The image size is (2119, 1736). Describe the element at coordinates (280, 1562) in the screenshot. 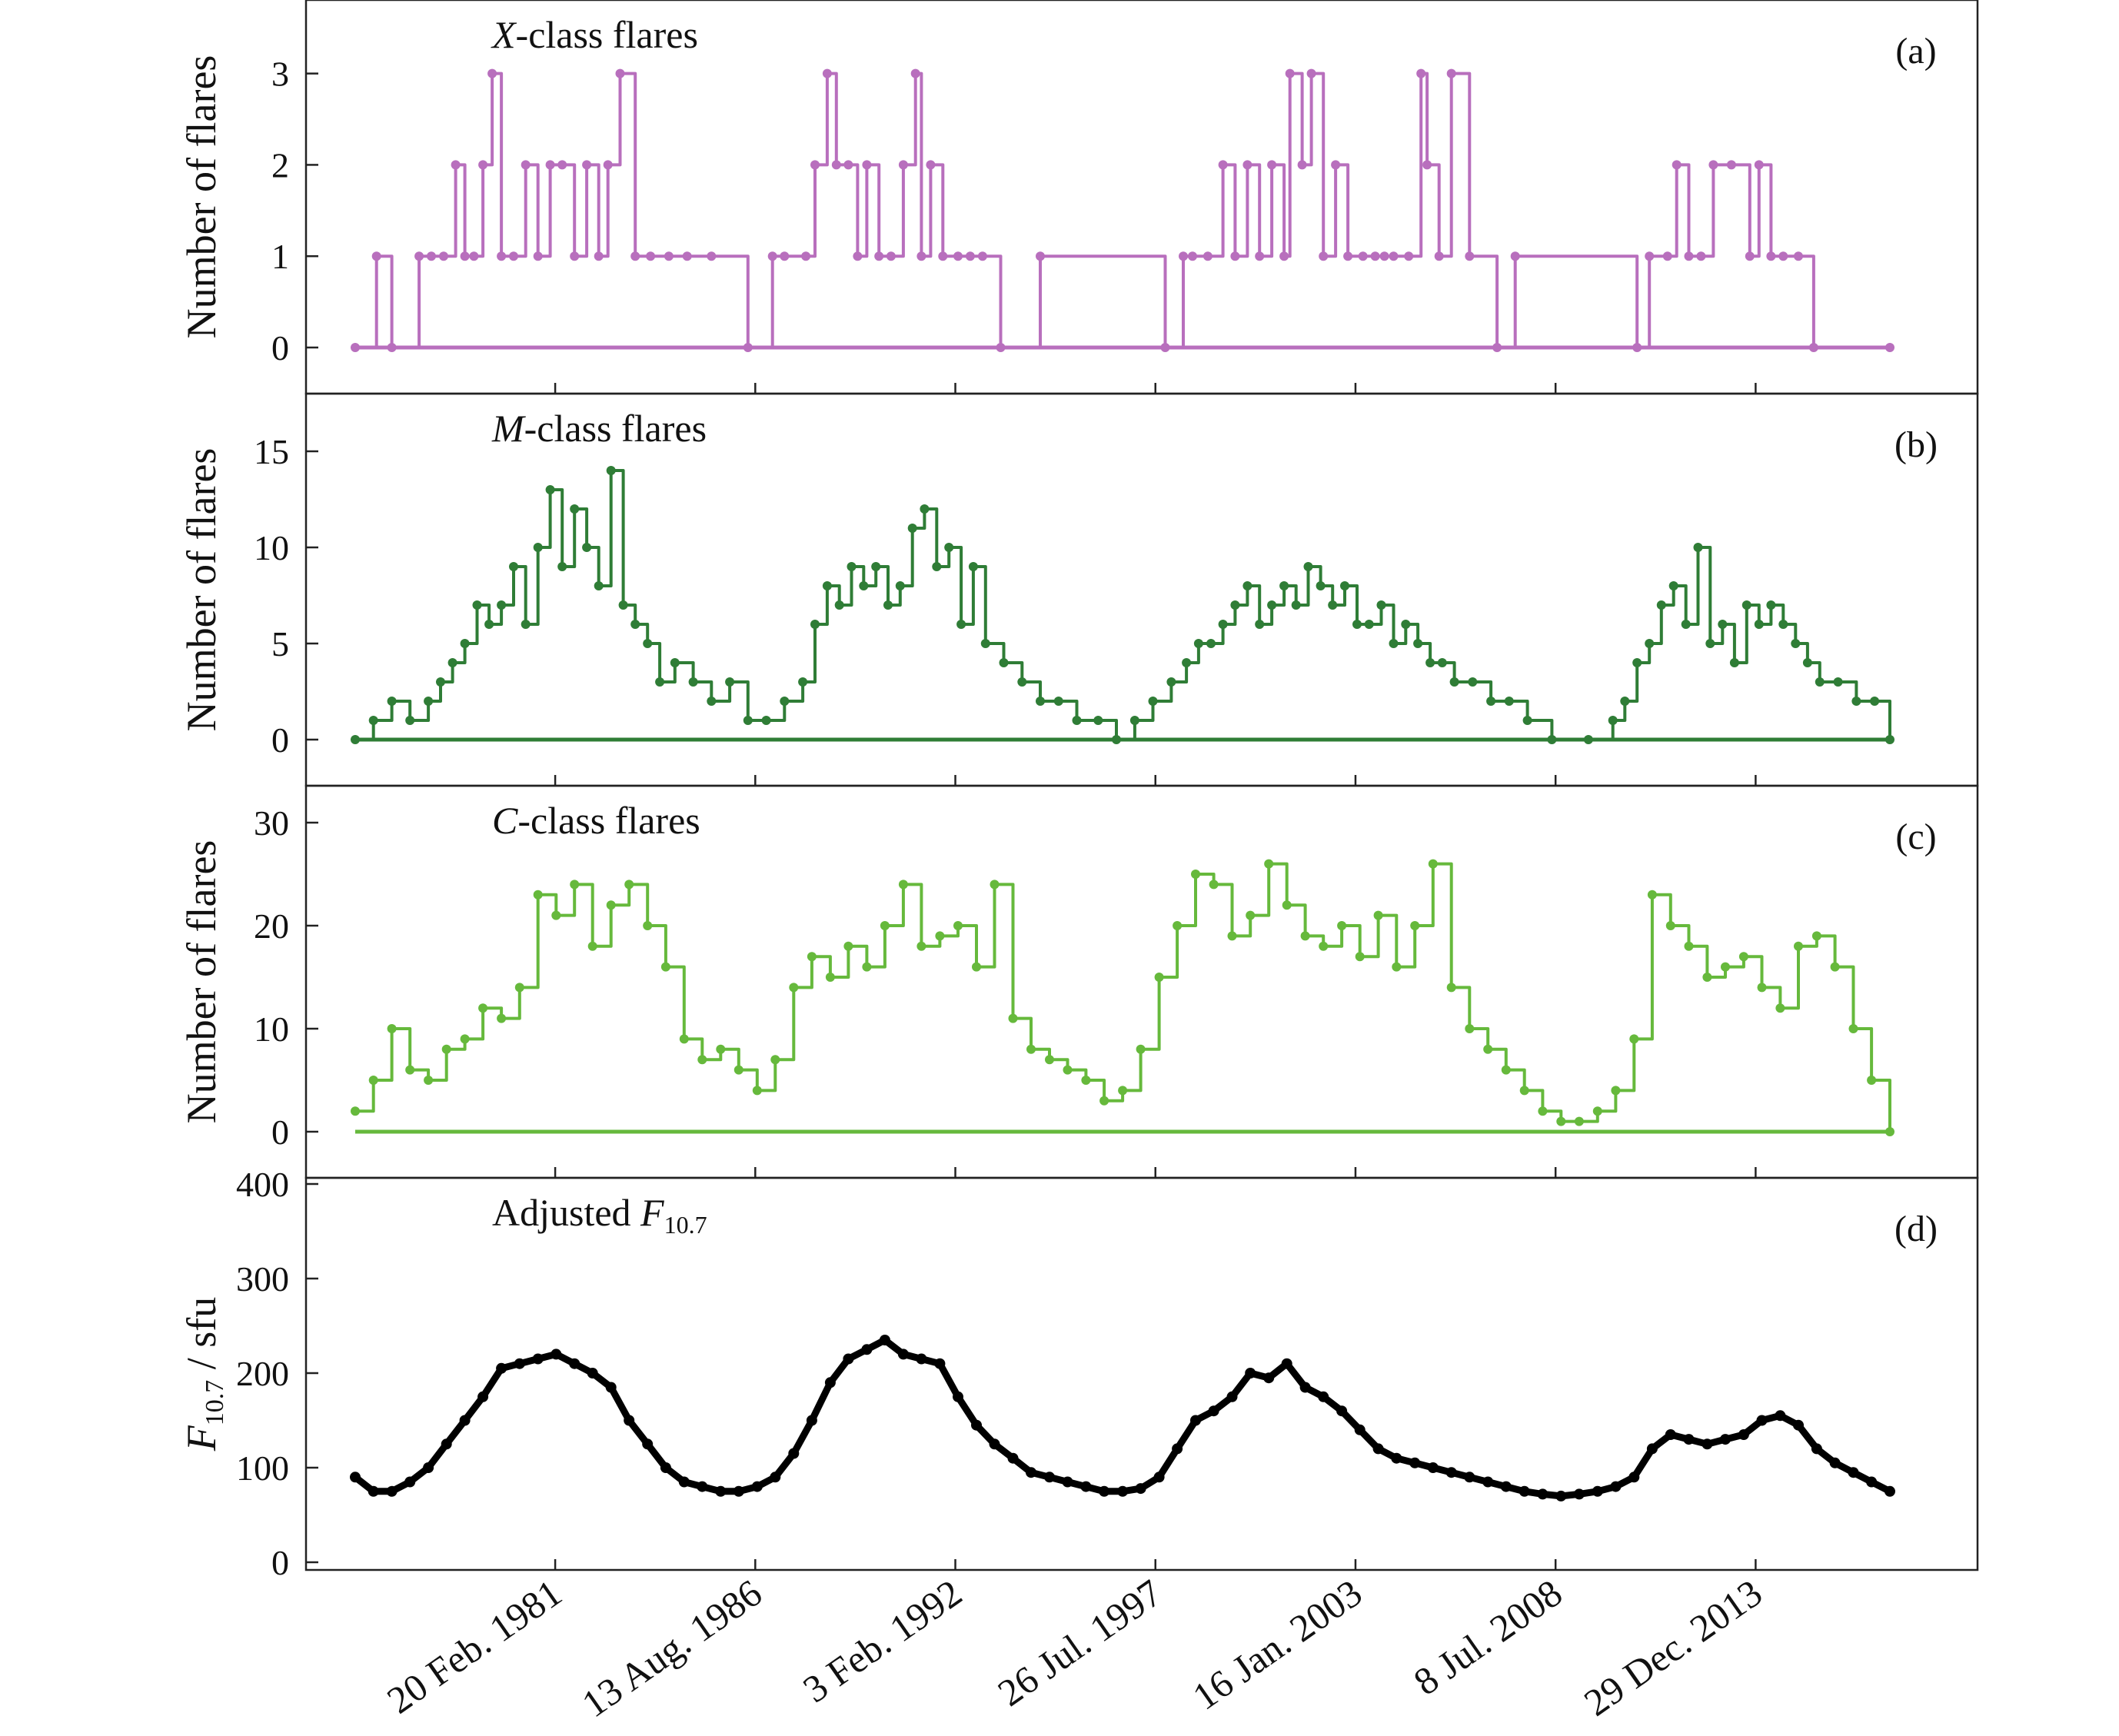

I see `y-tick-label: 0` at that location.